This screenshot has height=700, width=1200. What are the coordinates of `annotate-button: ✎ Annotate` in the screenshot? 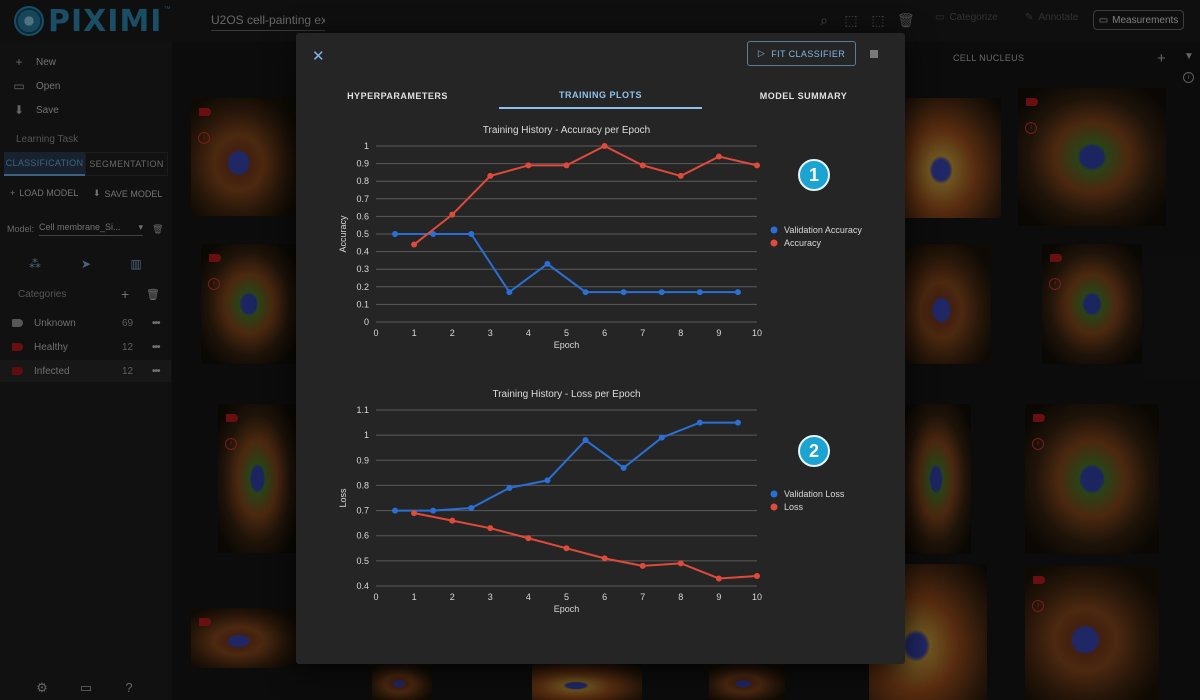 It's located at (1051, 17).